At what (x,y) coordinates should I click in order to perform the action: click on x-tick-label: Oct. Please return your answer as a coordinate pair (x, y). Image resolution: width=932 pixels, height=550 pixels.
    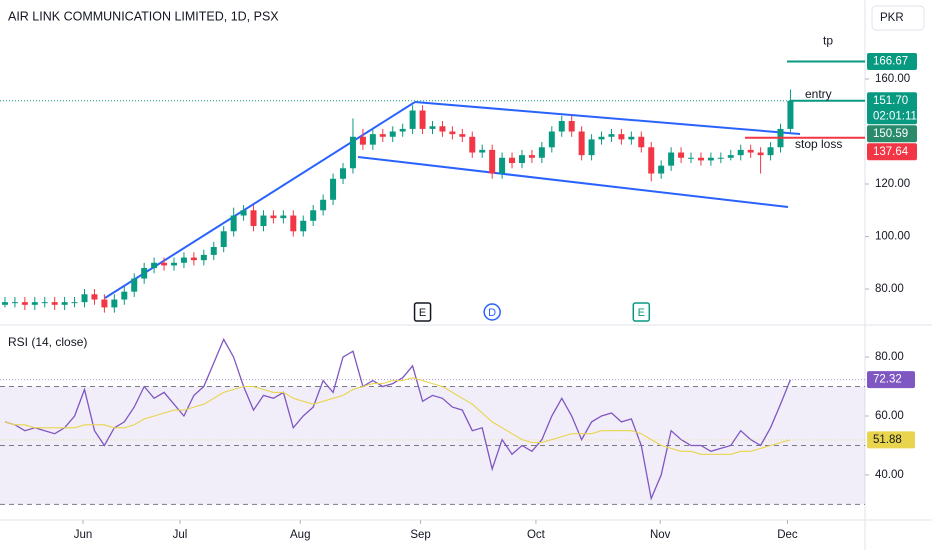
    Looking at the image, I should click on (536, 535).